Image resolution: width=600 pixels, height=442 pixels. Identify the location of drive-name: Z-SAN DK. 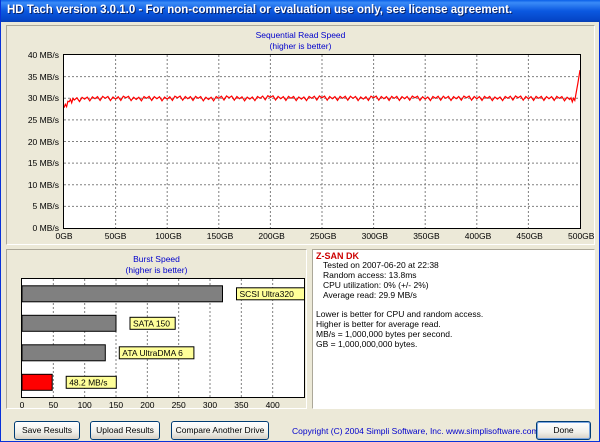
(337, 256).